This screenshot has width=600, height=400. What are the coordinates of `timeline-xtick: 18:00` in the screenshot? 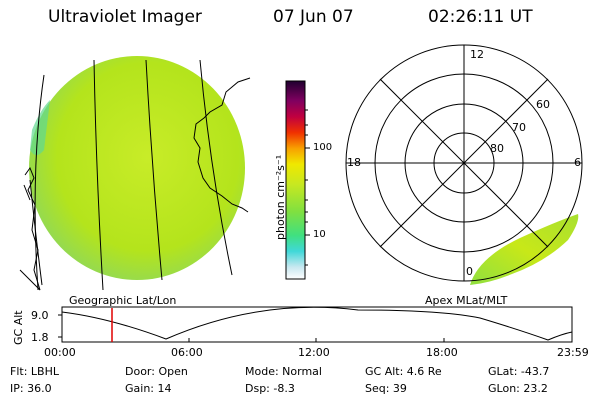 It's located at (442, 352).